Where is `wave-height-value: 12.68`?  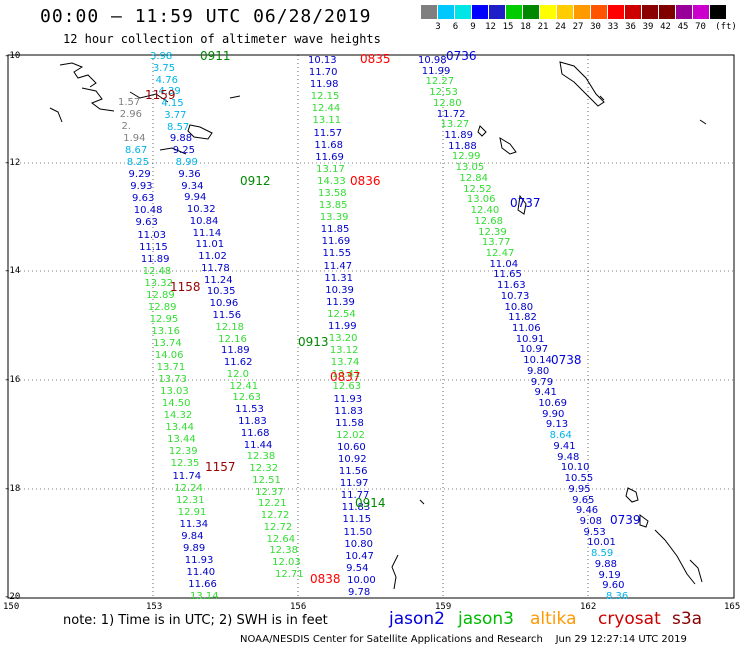
wave-height-value: 12.68 is located at coordinates (489, 221).